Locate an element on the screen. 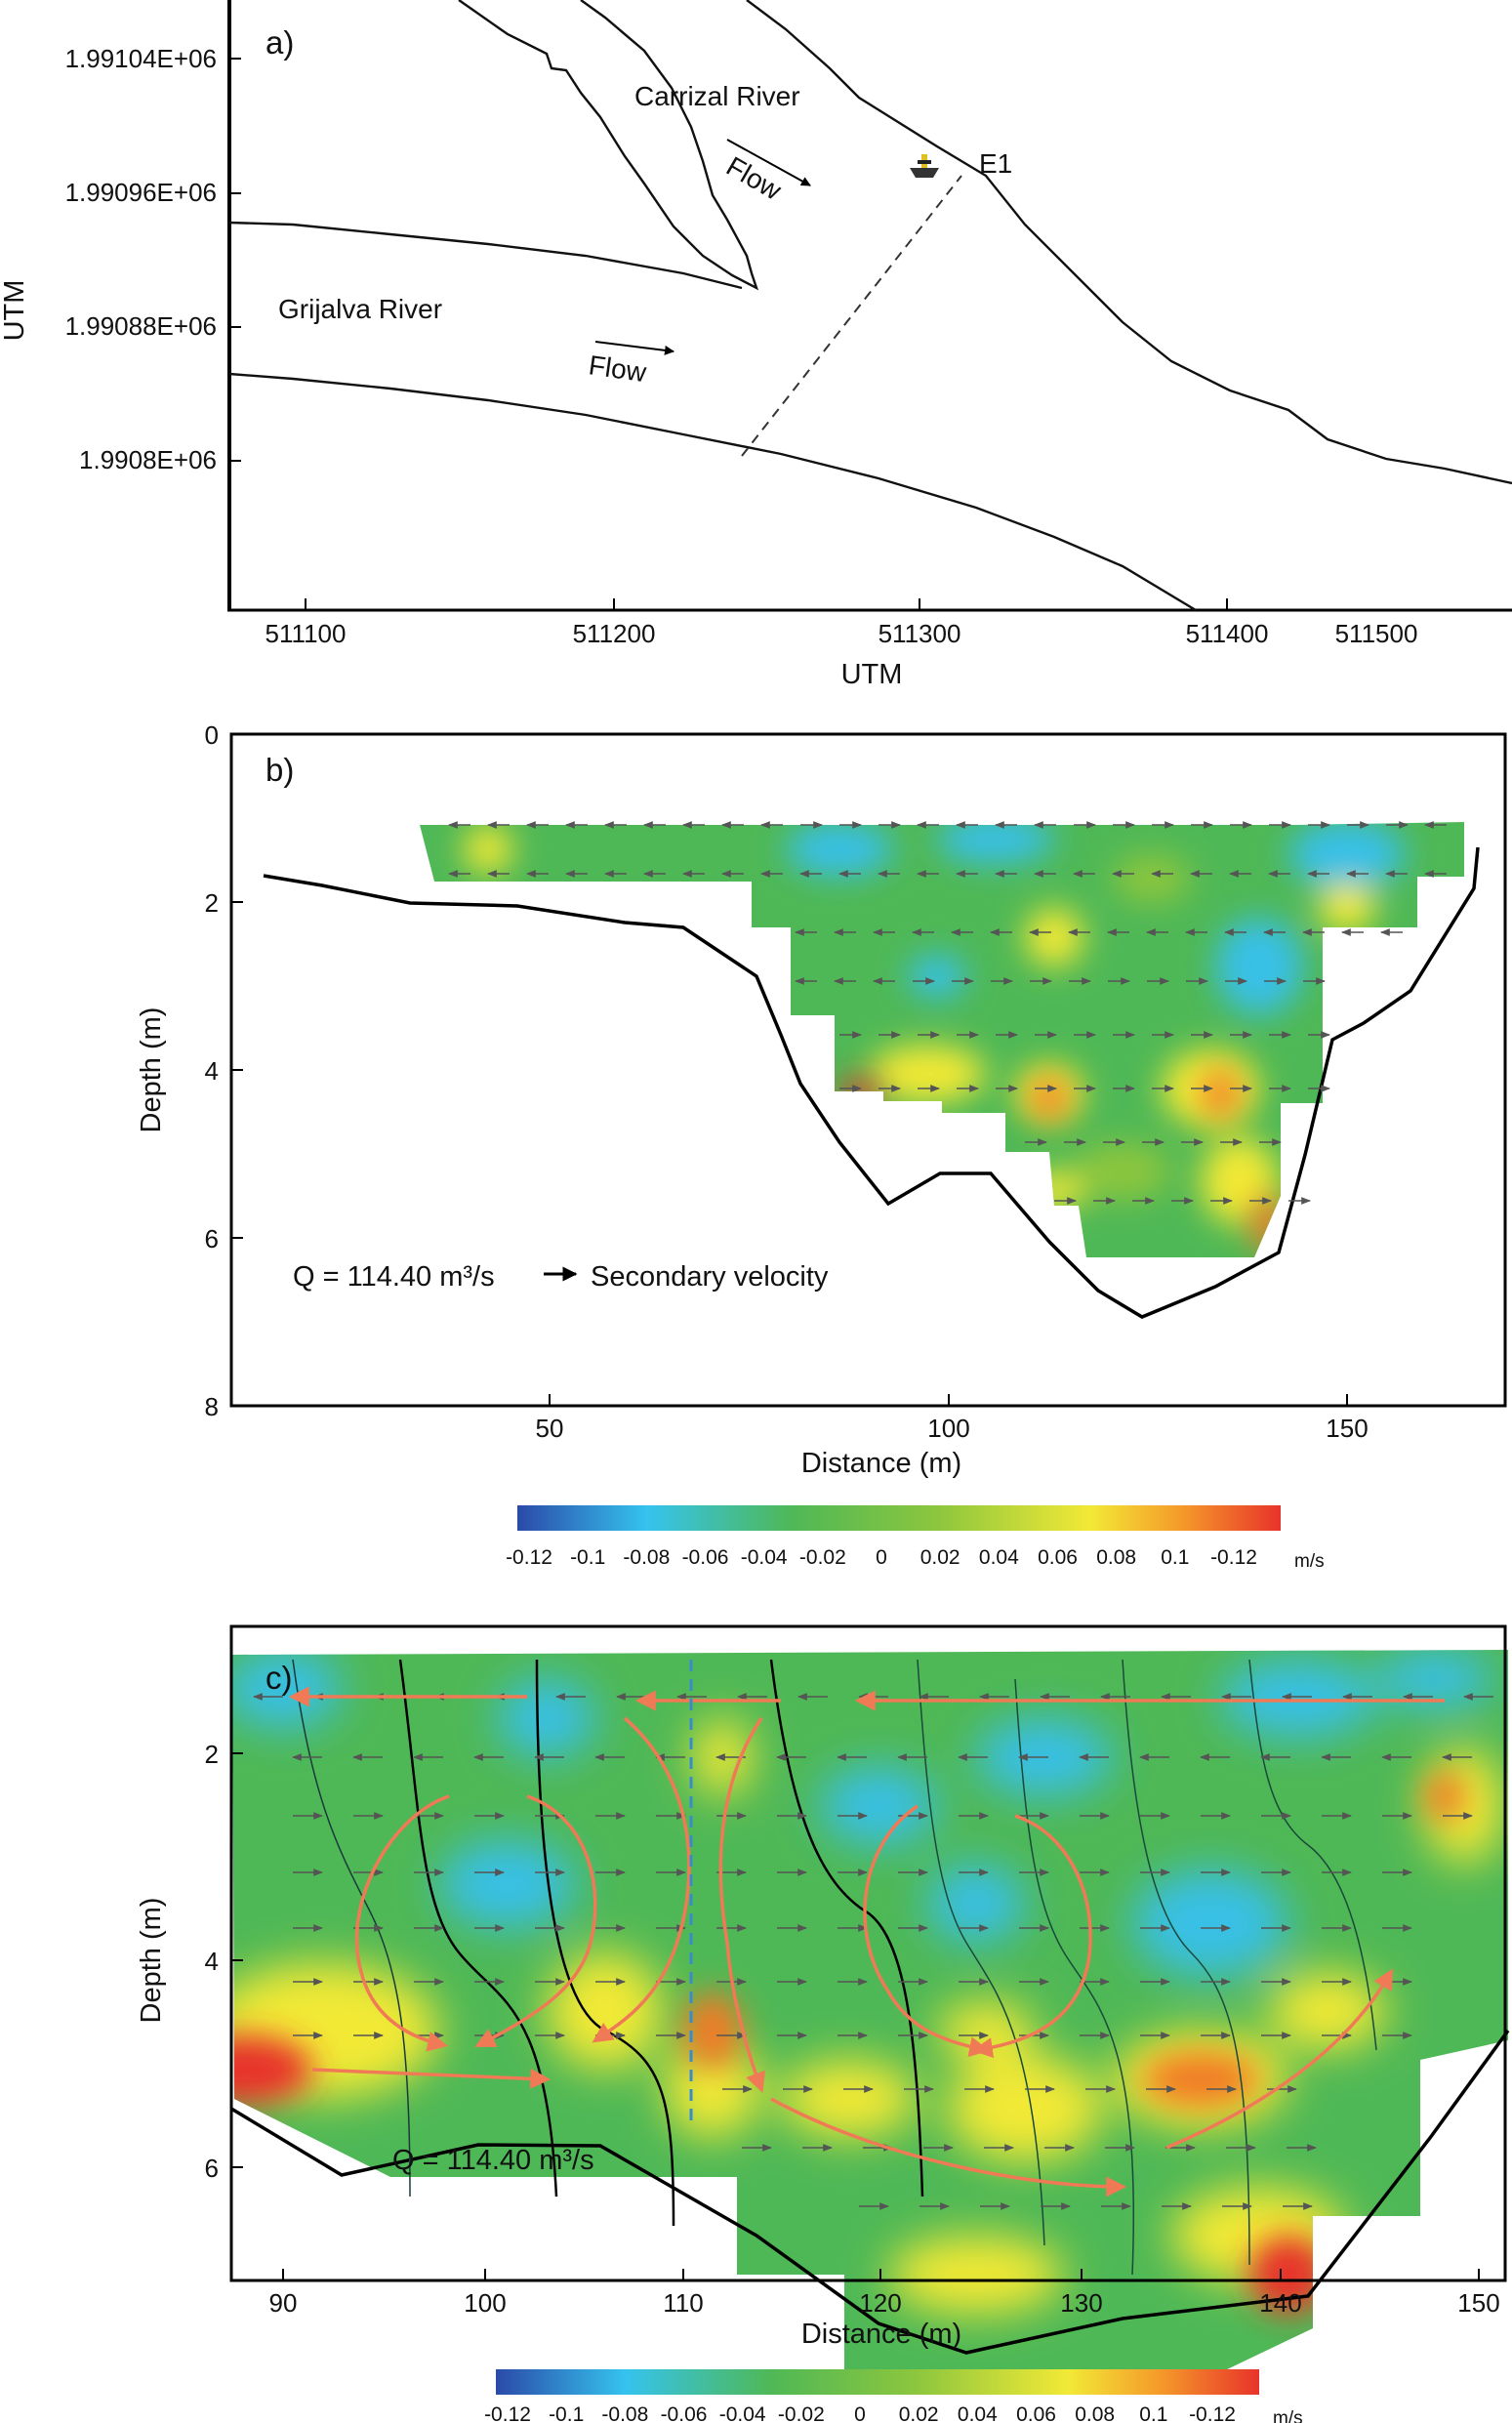 The width and height of the screenshot is (1512, 2423). colorbar-bottom-tick-7: 0.02 is located at coordinates (919, 2413).